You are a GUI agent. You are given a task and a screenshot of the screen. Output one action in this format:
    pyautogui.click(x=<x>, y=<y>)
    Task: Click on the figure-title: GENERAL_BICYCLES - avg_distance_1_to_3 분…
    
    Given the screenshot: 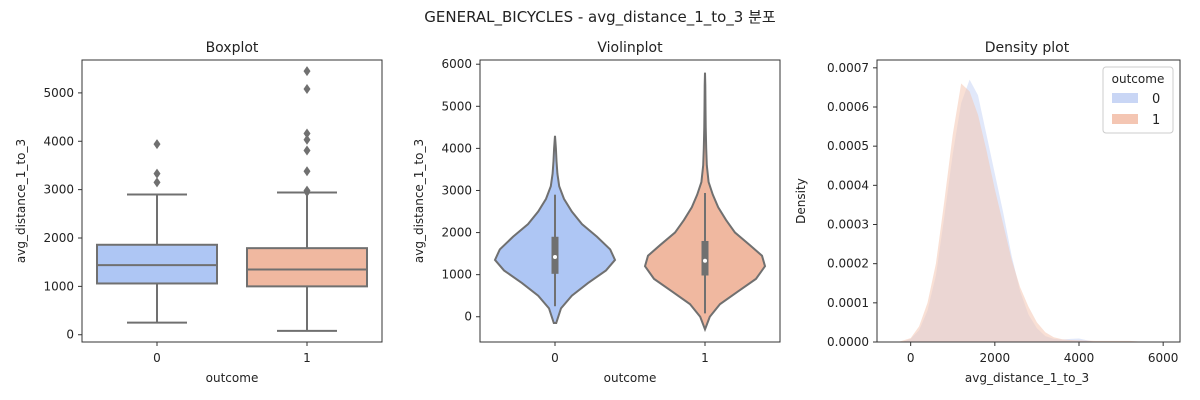 What is the action you would take?
    pyautogui.click(x=600, y=17)
    